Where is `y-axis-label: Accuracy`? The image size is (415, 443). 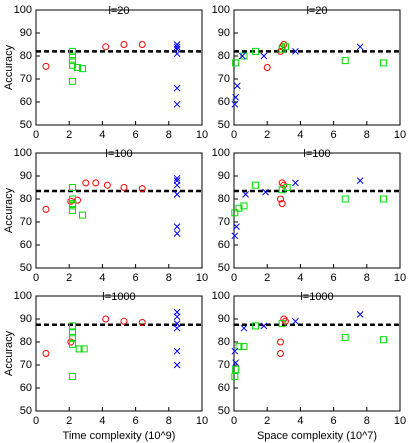 y-axis-label: Accuracy is located at coordinates (9, 353).